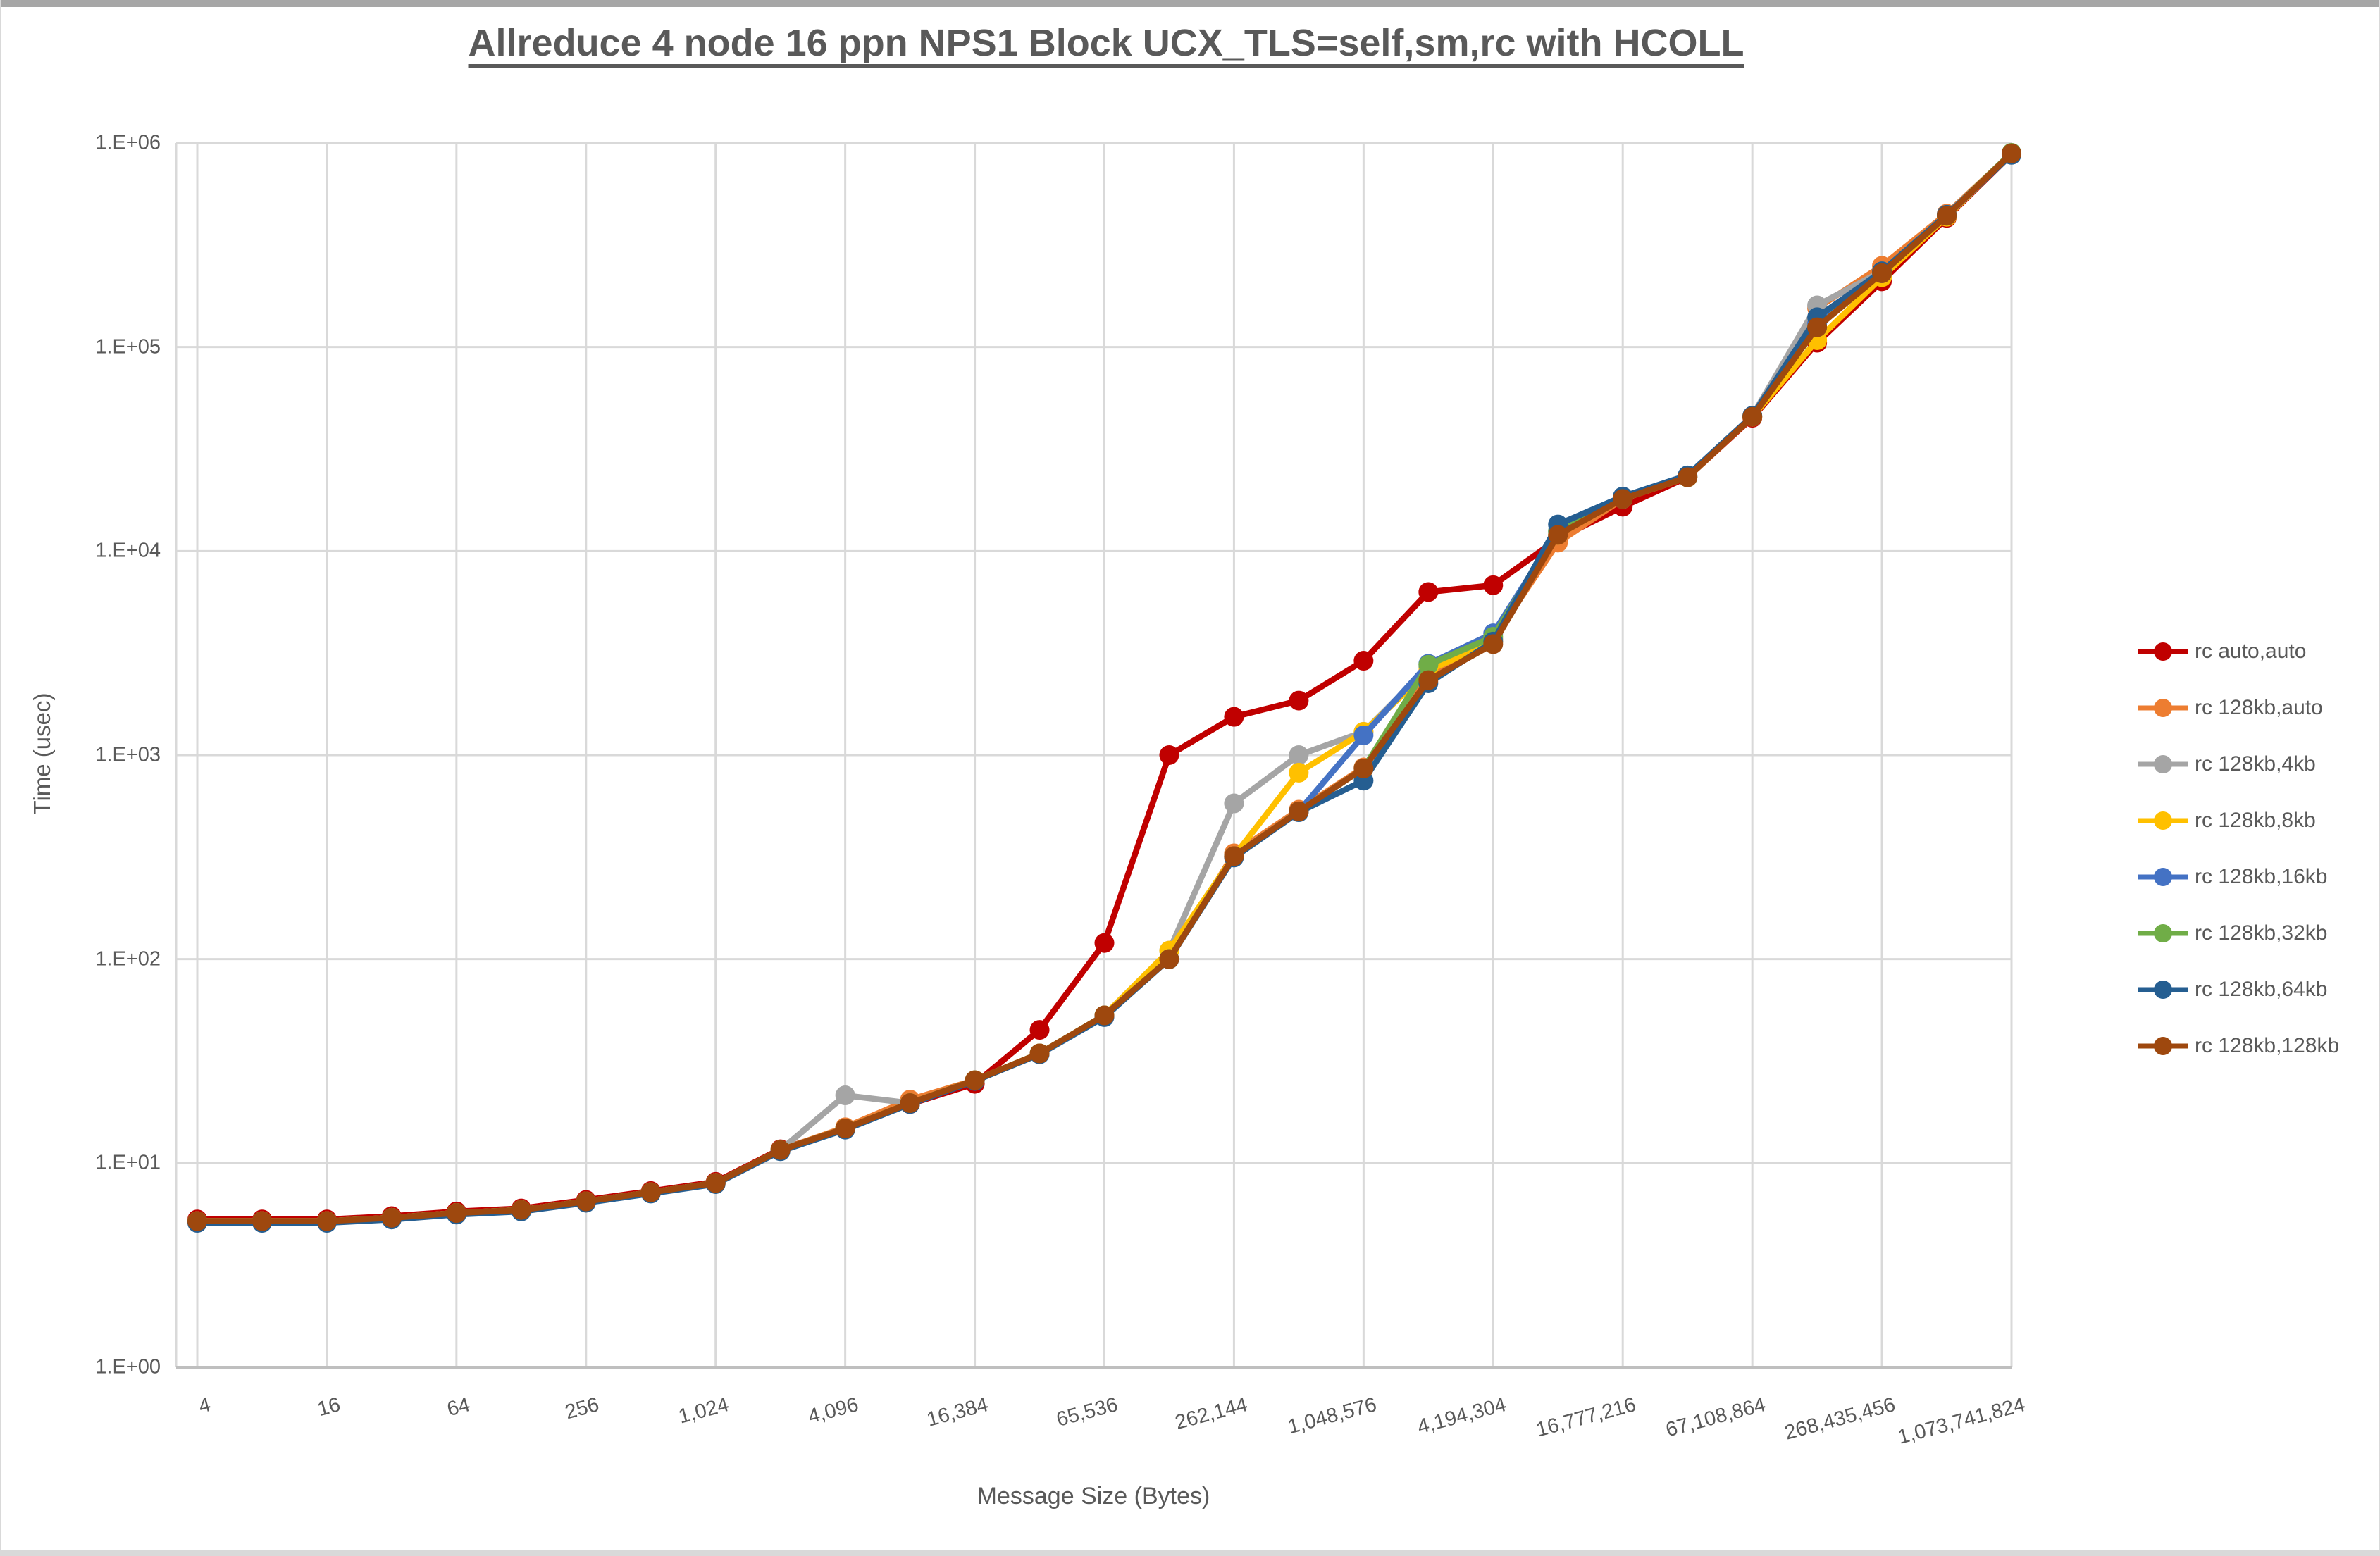 This screenshot has width=2380, height=1556. I want to click on legend-item-6: rc 128kb,64kb, so click(2232, 989).